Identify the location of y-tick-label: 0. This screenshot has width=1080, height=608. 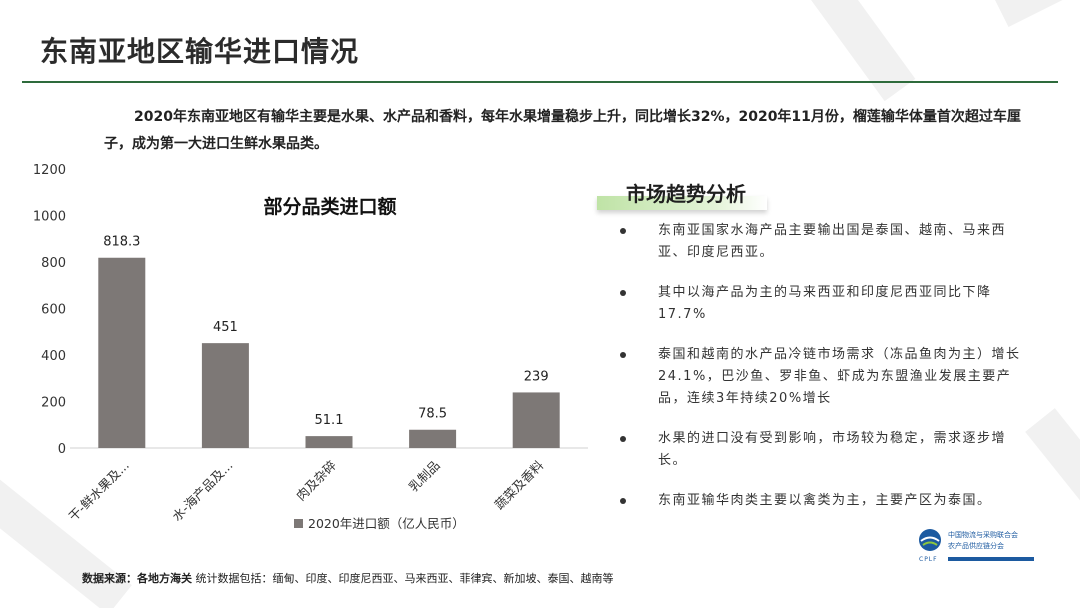
(62, 449).